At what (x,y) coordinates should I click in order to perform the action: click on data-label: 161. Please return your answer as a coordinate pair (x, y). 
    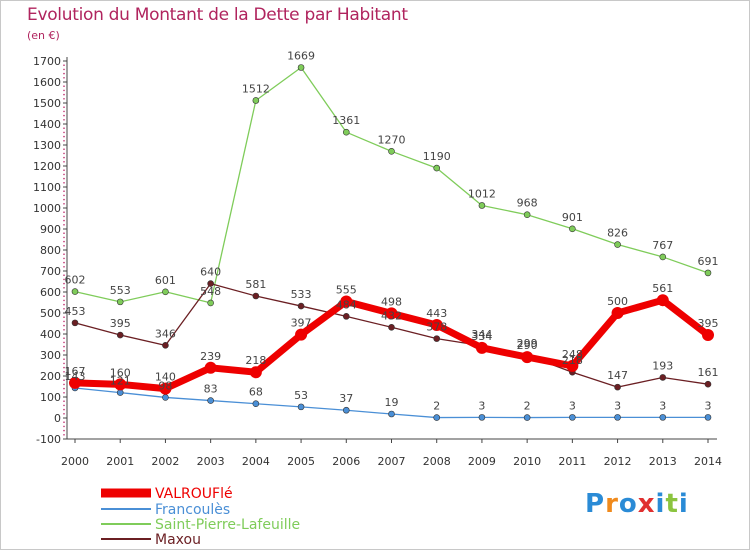
    Looking at the image, I should click on (708, 372).